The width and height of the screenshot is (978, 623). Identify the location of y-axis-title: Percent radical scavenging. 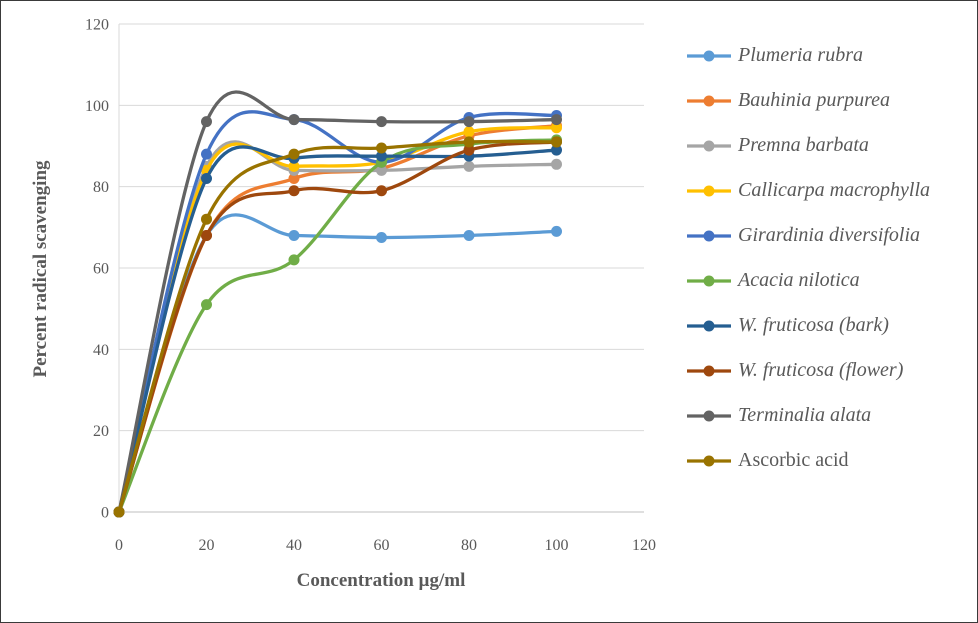
(40, 269).